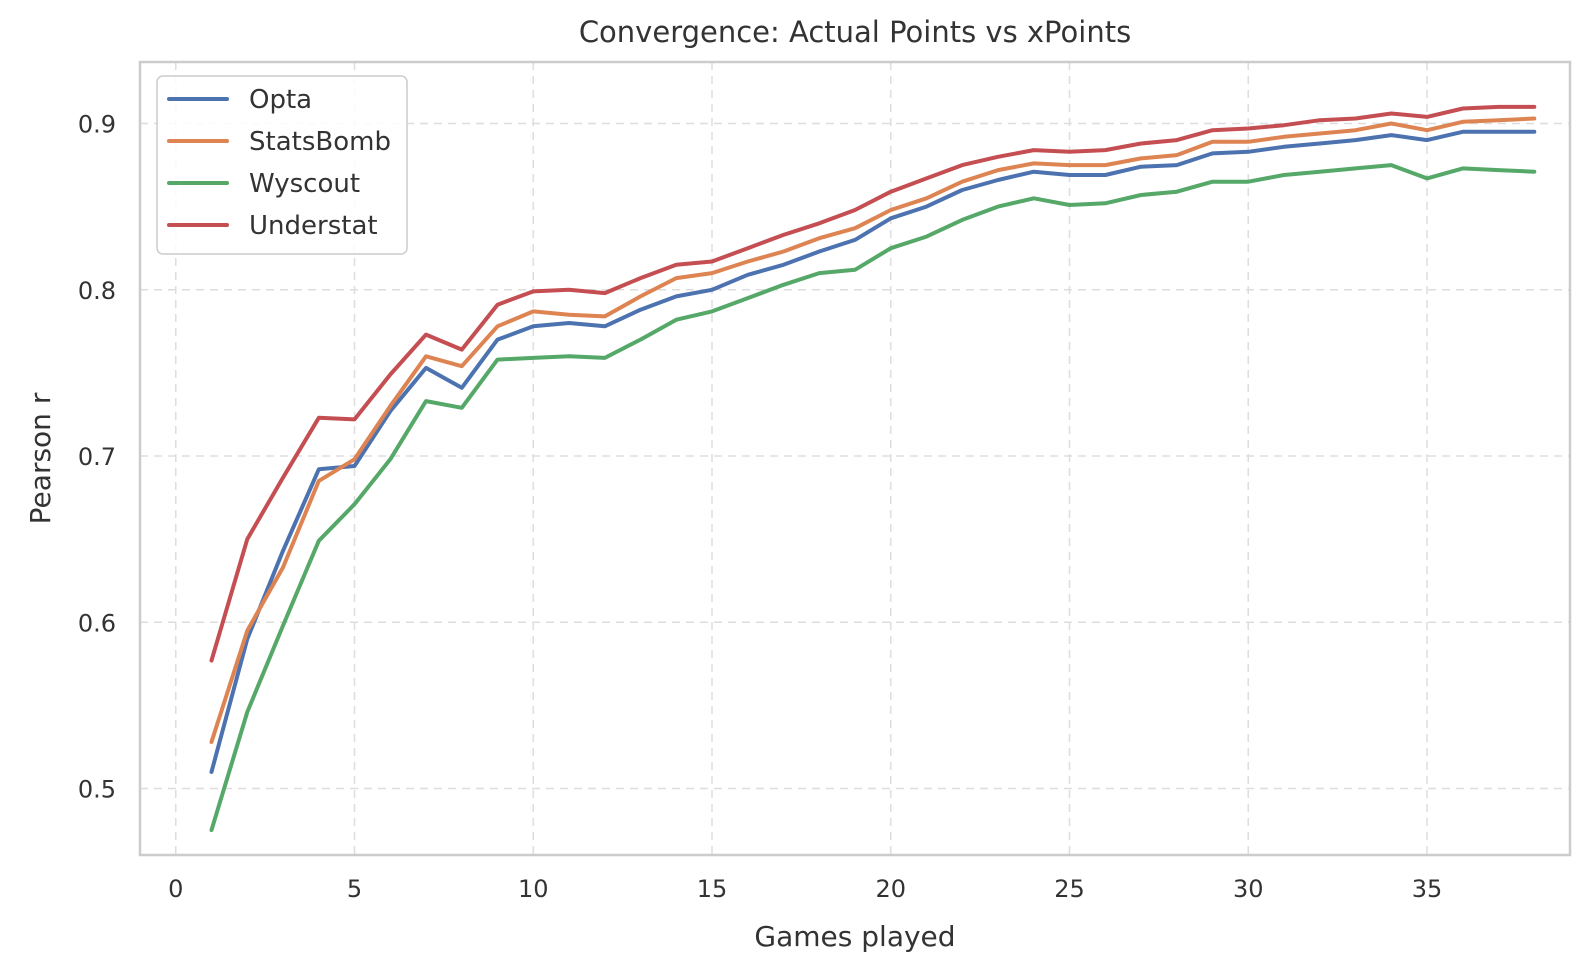  What do you see at coordinates (320, 142) in the screenshot?
I see `legend-label-statsbomb: StatsBomb` at bounding box center [320, 142].